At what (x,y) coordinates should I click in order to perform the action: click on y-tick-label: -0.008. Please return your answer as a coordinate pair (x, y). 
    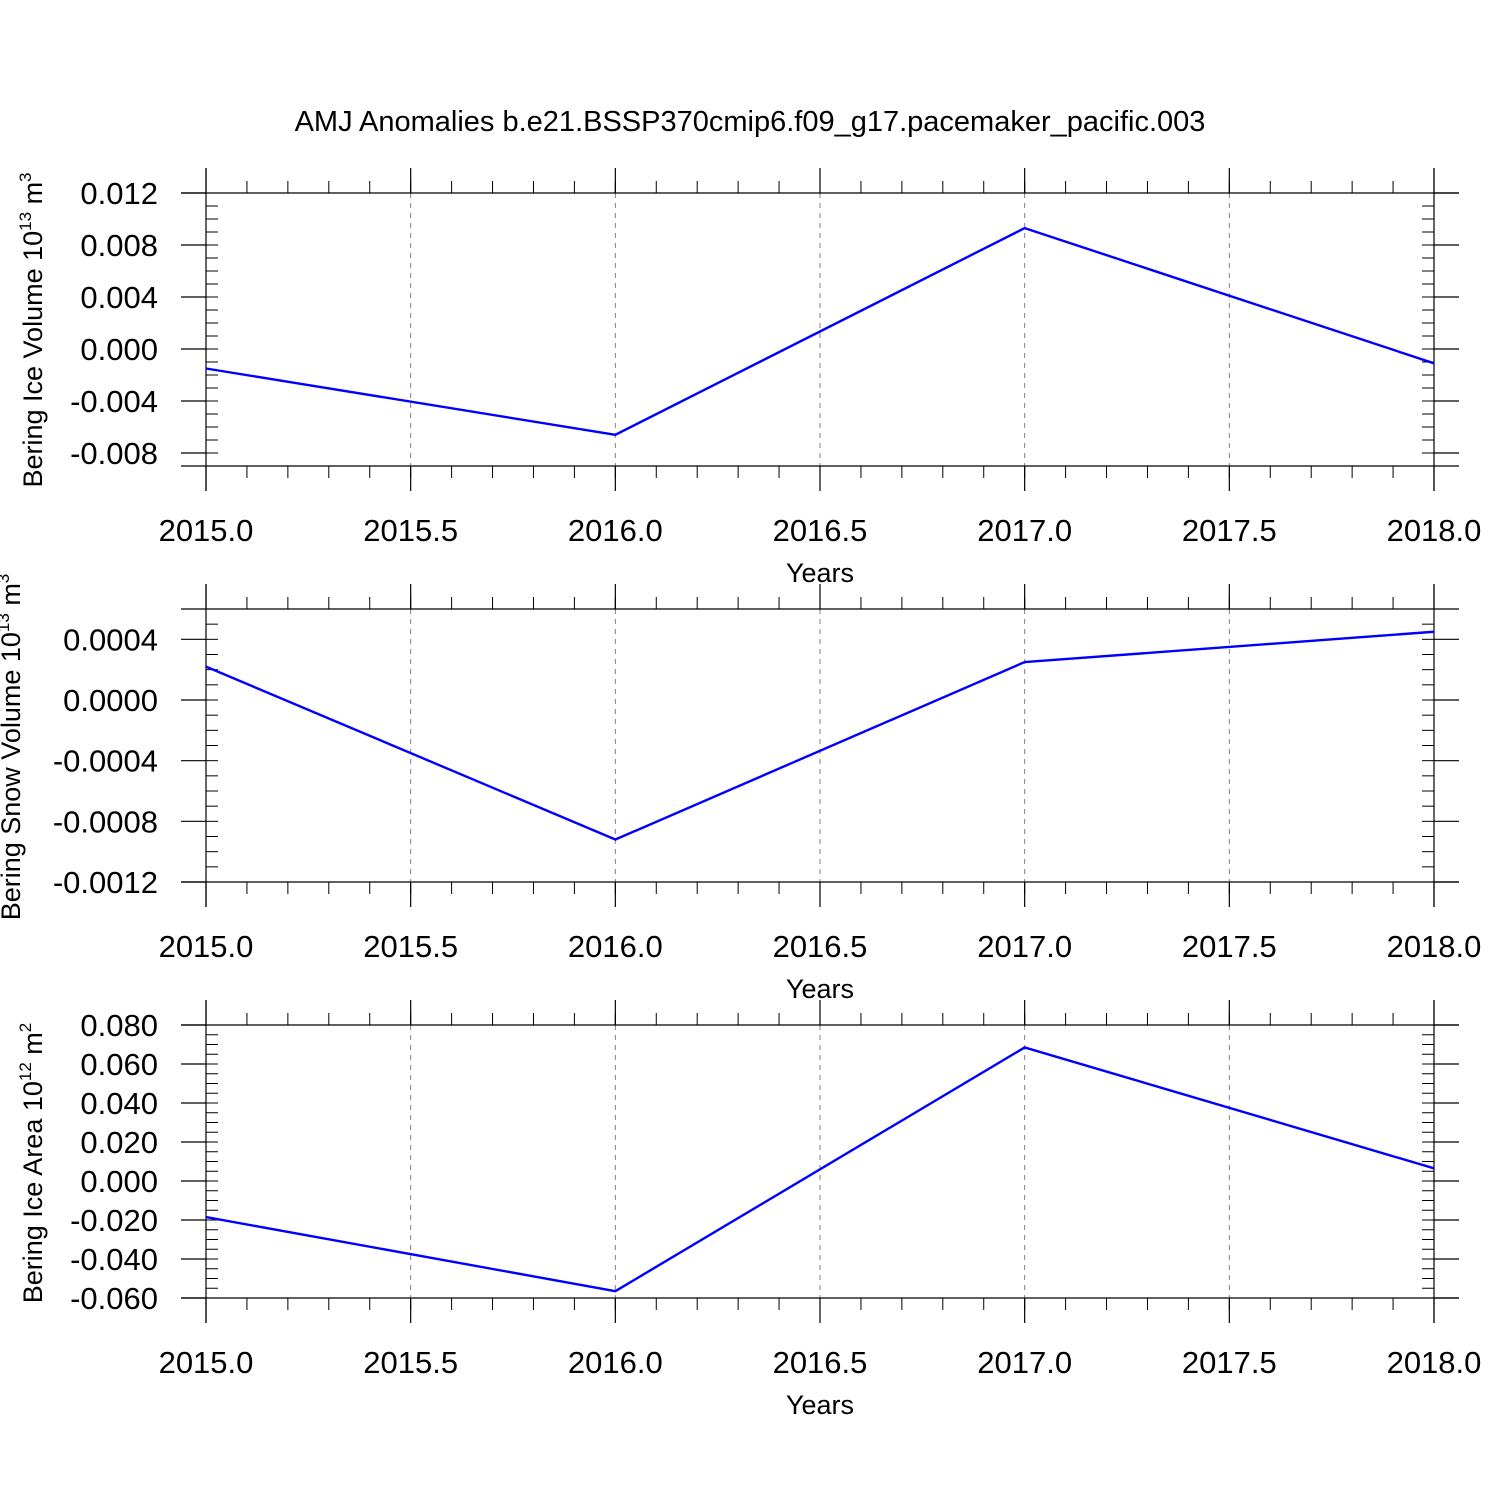
    Looking at the image, I should click on (114, 453).